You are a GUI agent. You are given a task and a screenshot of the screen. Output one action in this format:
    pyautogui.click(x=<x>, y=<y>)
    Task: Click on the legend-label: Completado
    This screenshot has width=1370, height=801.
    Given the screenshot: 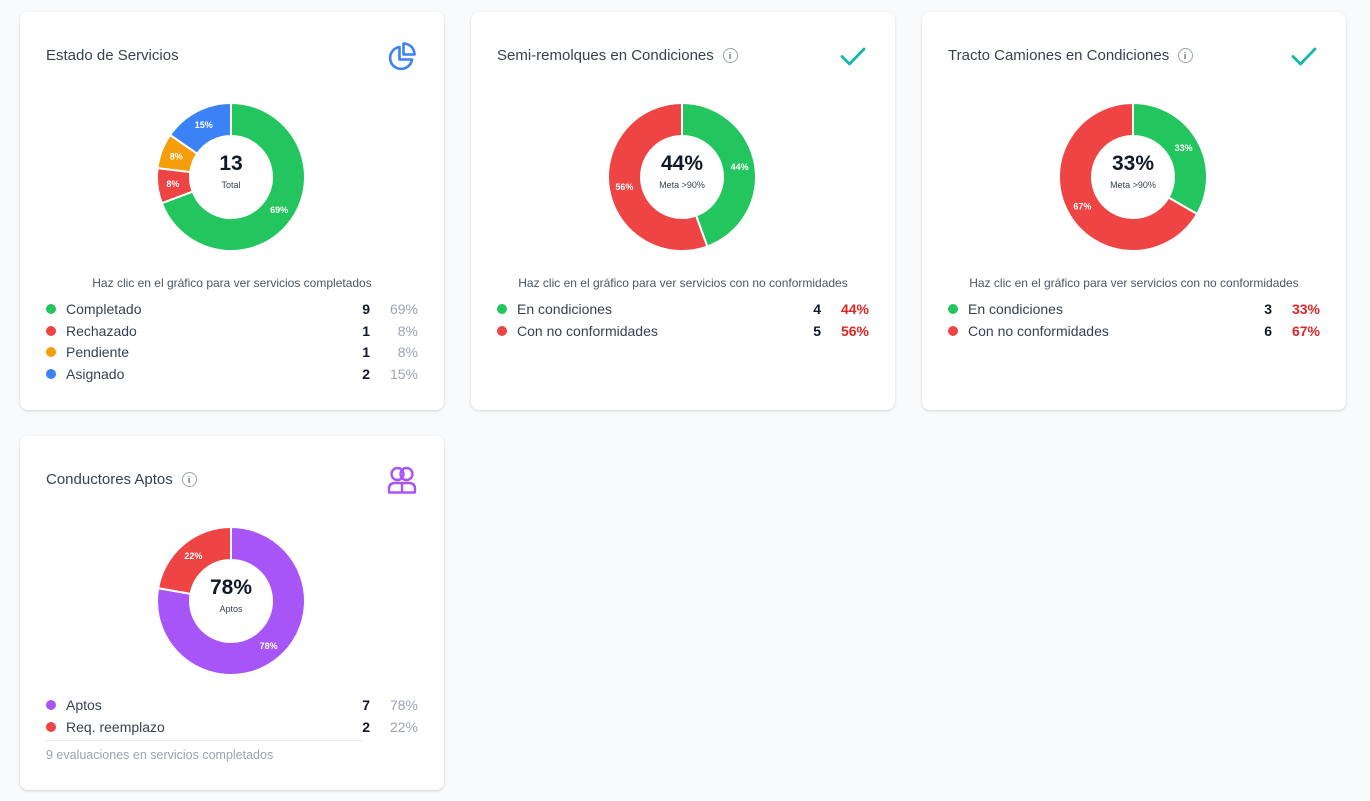 What is the action you would take?
    pyautogui.click(x=104, y=309)
    